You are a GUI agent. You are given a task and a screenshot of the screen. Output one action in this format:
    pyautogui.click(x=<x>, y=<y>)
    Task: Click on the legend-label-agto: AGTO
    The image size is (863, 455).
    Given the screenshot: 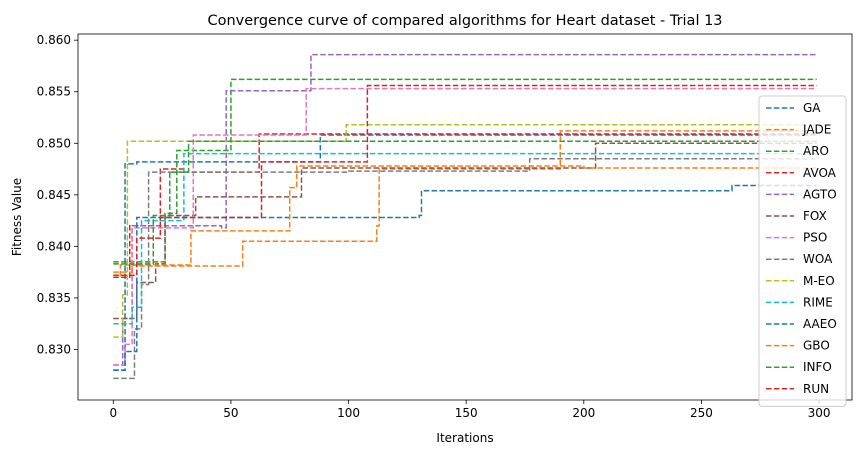 What is the action you would take?
    pyautogui.click(x=820, y=194)
    